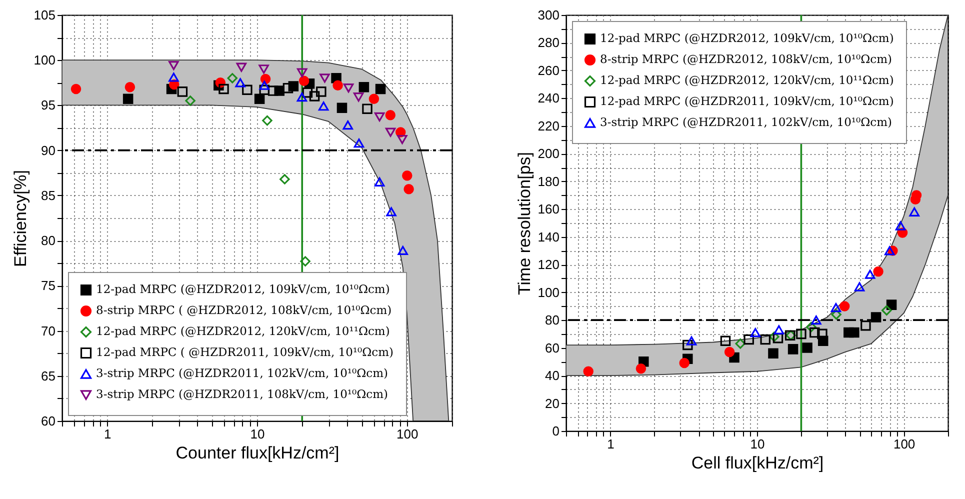 Image resolution: width=965 pixels, height=499 pixels. Describe the element at coordinates (48, 376) in the screenshot. I see `y-tick-label: 65` at that location.